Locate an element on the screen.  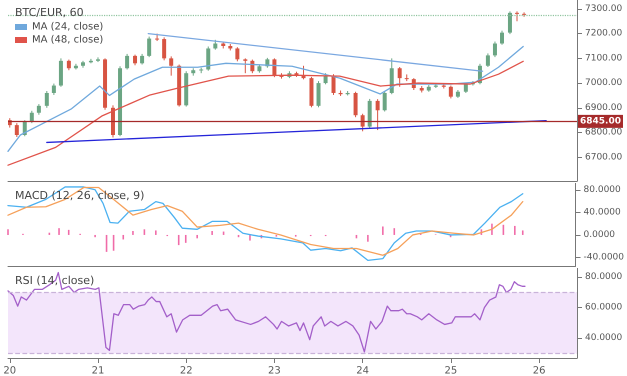
legend-label: MA (48, close) is located at coordinates (68, 40).